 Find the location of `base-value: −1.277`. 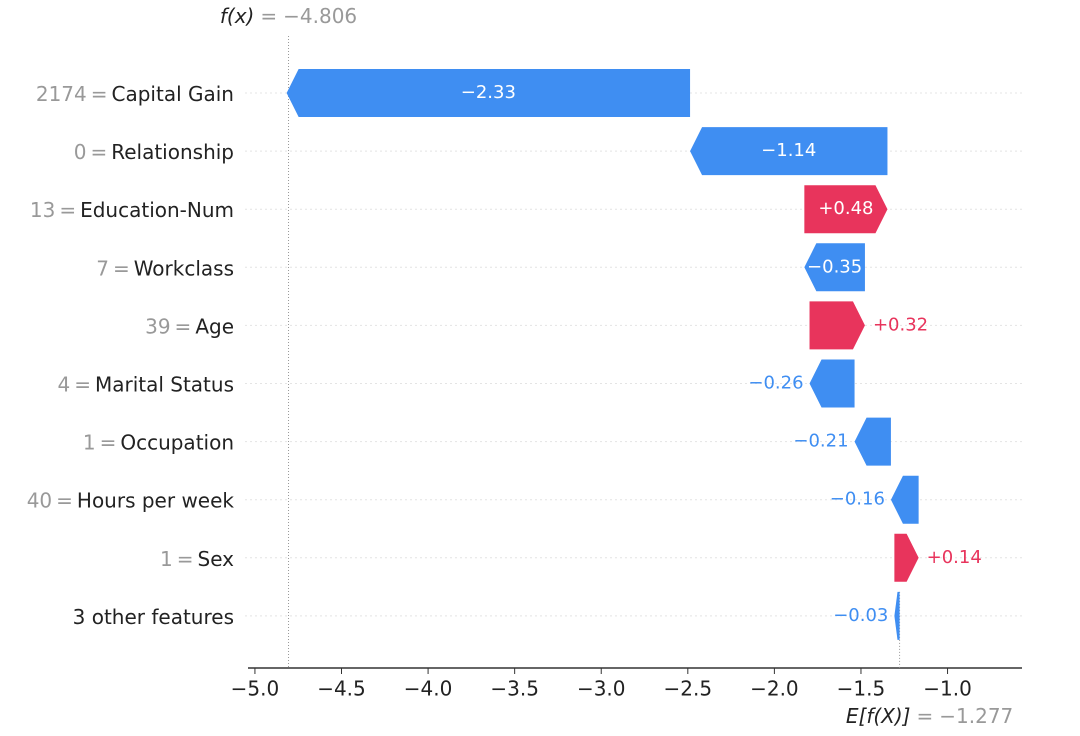

base-value: −1.277 is located at coordinates (976, 716).